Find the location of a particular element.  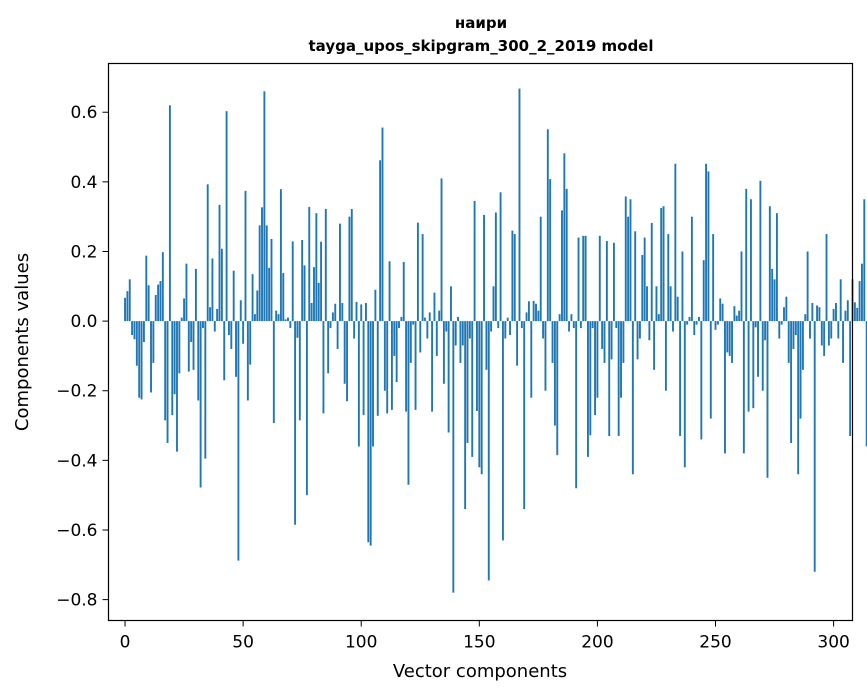

x-tick-label: 0 is located at coordinates (125, 643).